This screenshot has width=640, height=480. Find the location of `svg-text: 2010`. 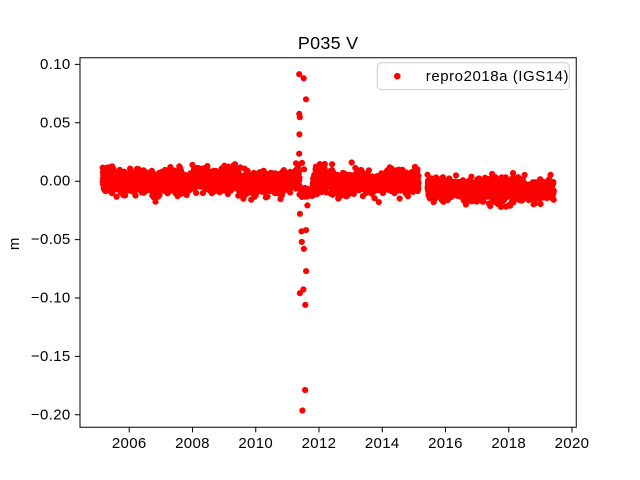

svg-text: 2010 is located at coordinates (255, 443).